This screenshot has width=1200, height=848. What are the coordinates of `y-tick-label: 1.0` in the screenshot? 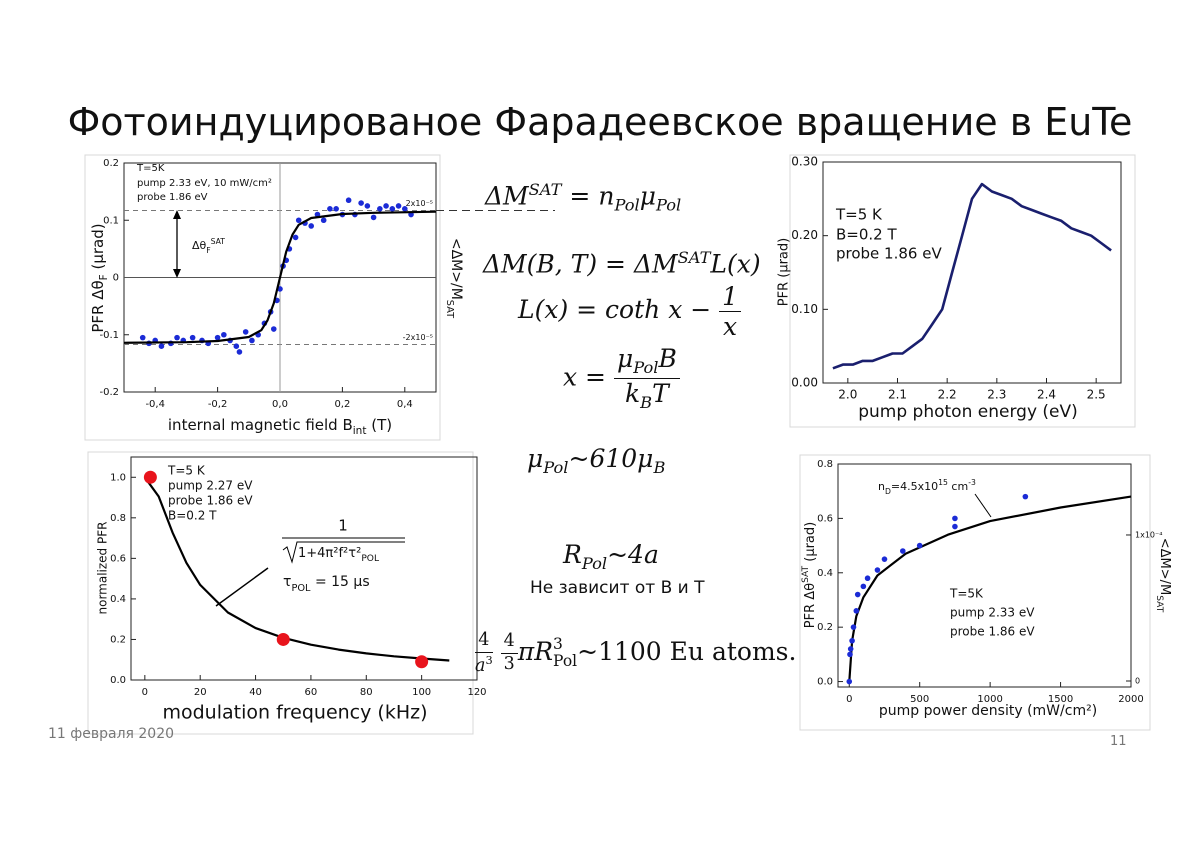 It's located at (118, 477).